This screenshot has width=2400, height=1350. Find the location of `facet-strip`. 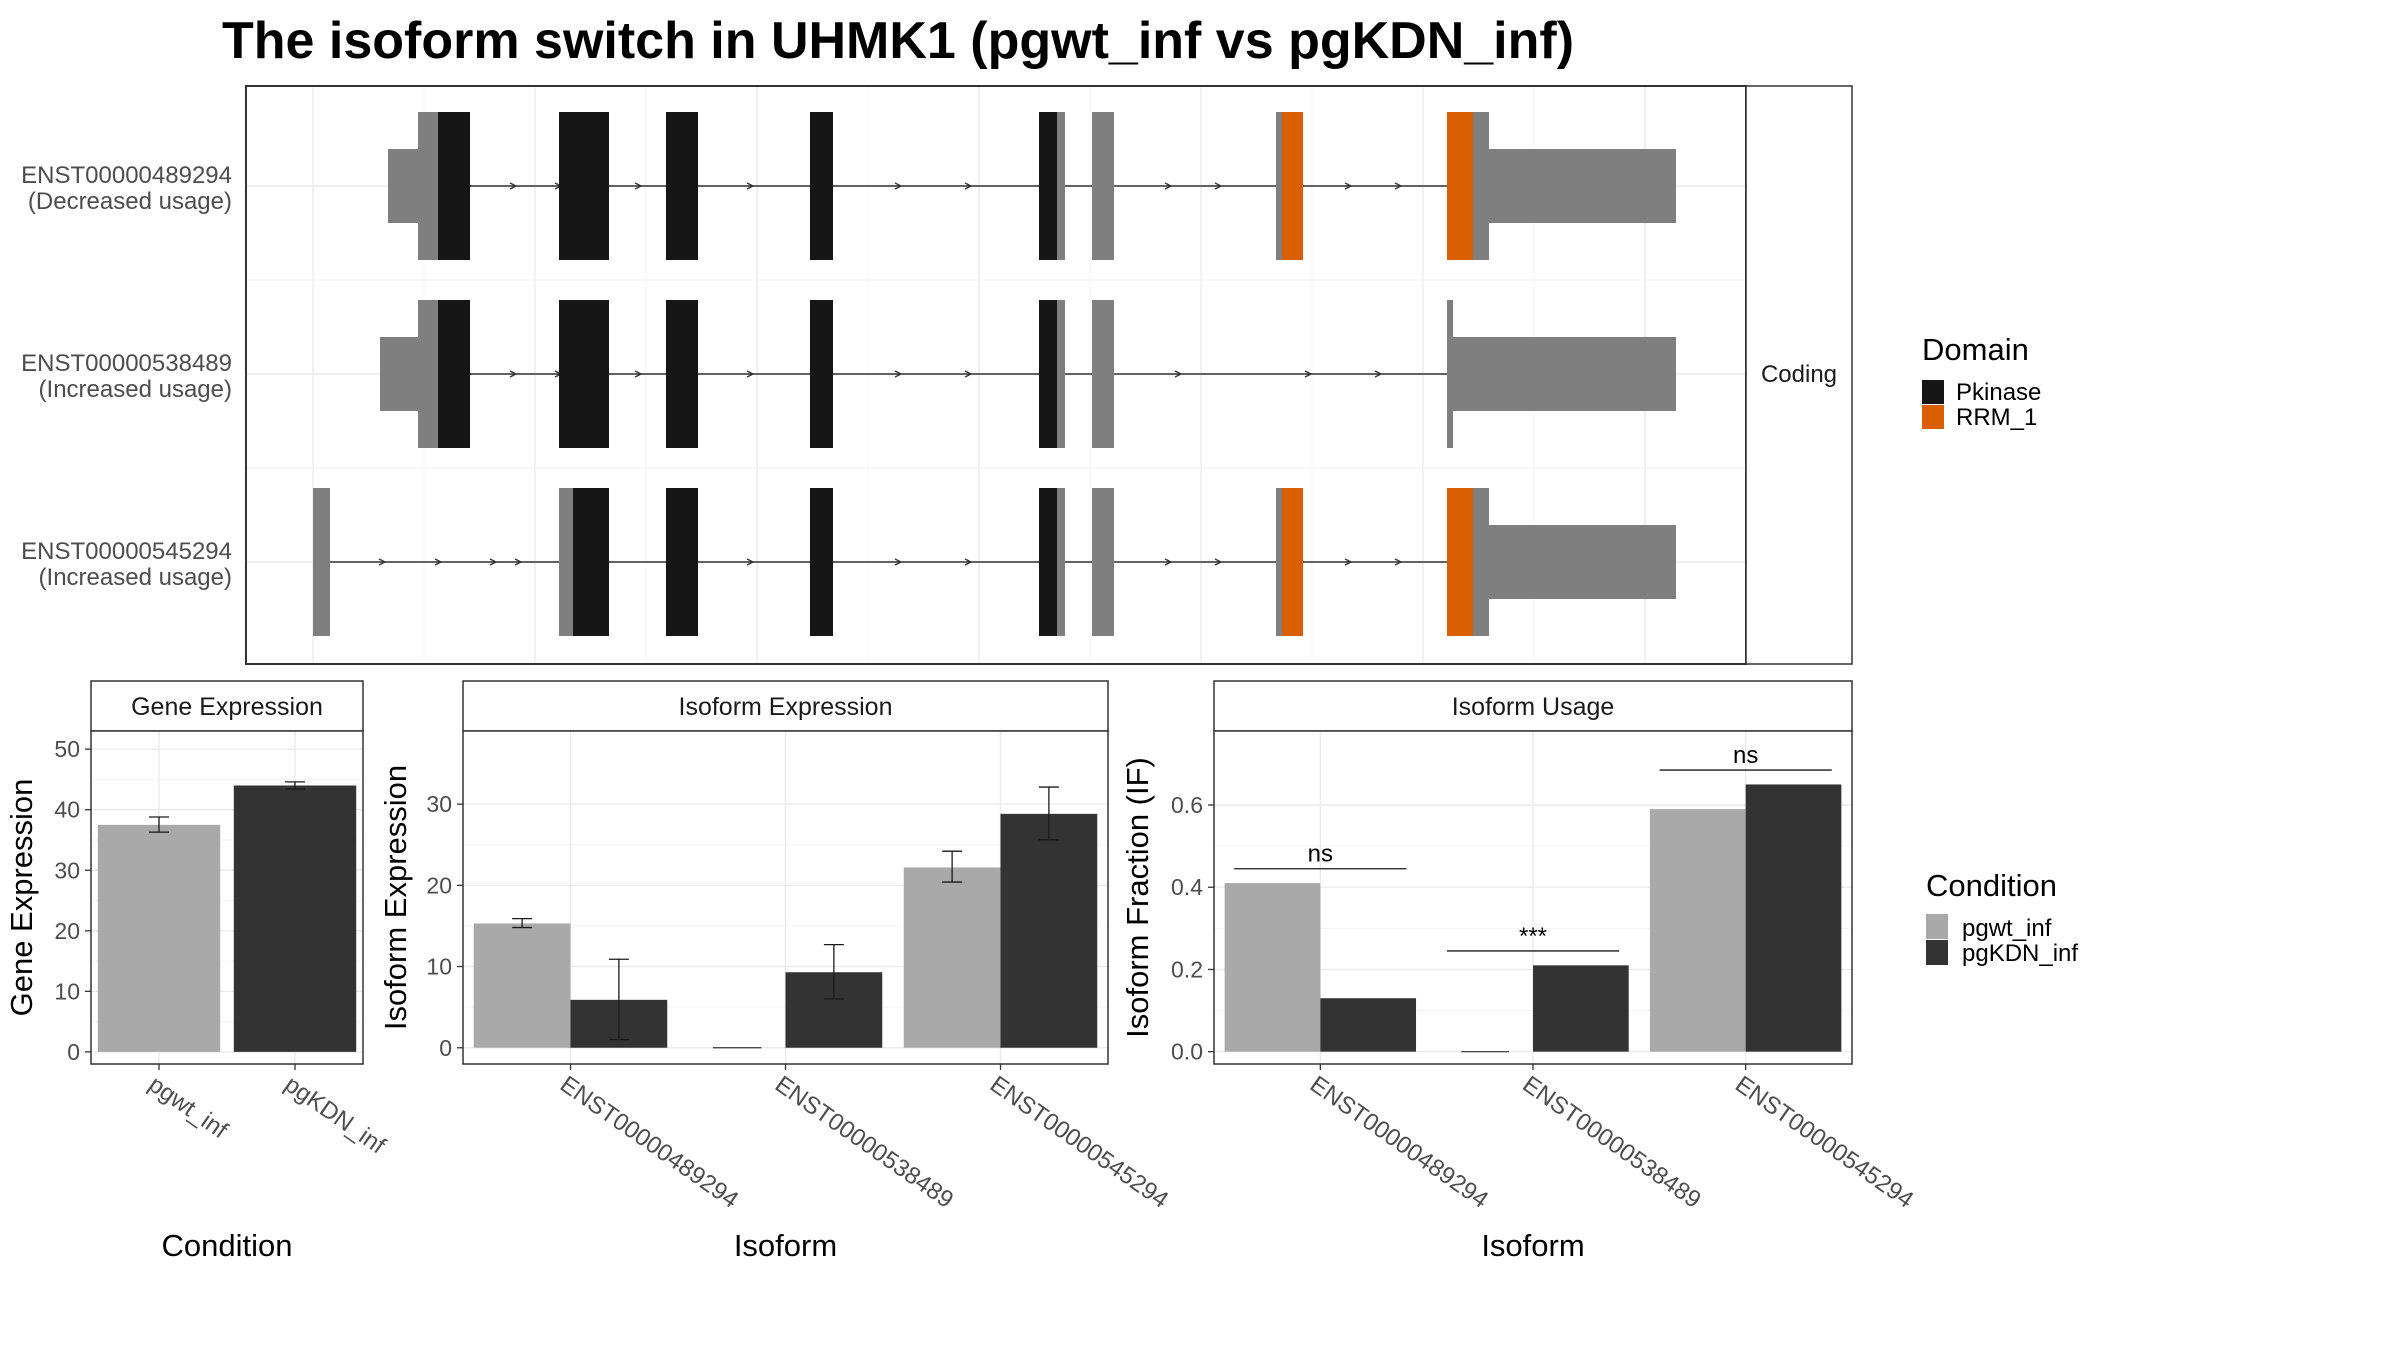

facet-strip is located at coordinates (227, 706).